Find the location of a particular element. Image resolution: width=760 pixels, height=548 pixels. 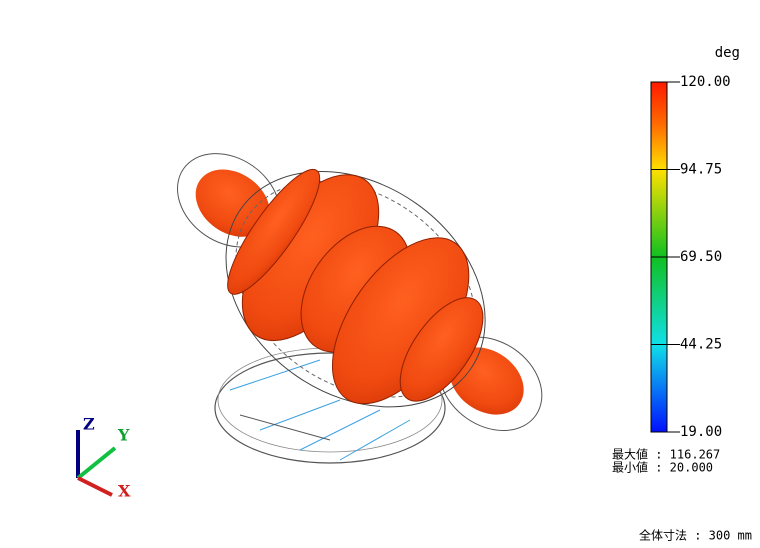

max-value: 最大値 : 116.267 is located at coordinates (666, 454).